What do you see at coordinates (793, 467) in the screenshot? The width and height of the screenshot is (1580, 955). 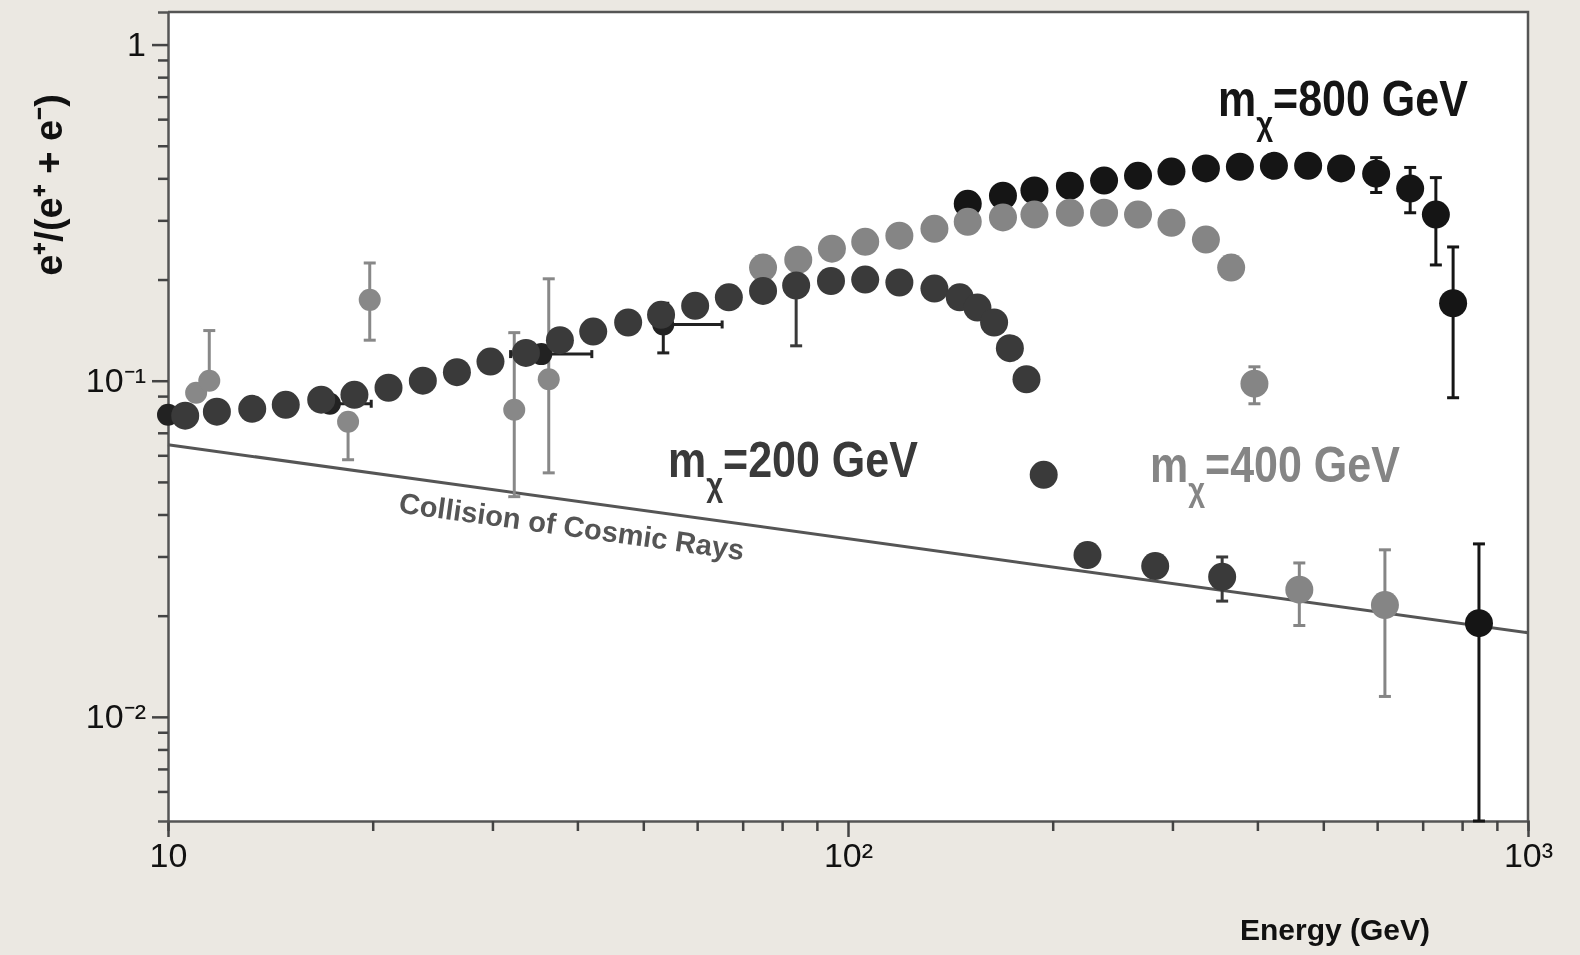 I see `text: m$_{χ}$=200 GeV` at bounding box center [793, 467].